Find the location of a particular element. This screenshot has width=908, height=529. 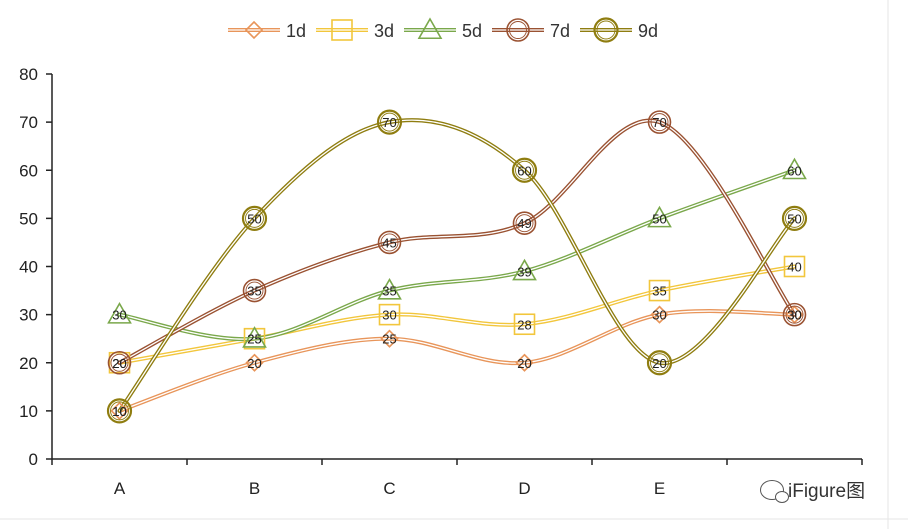

data-label-3d-D: 28 is located at coordinates (524, 324).